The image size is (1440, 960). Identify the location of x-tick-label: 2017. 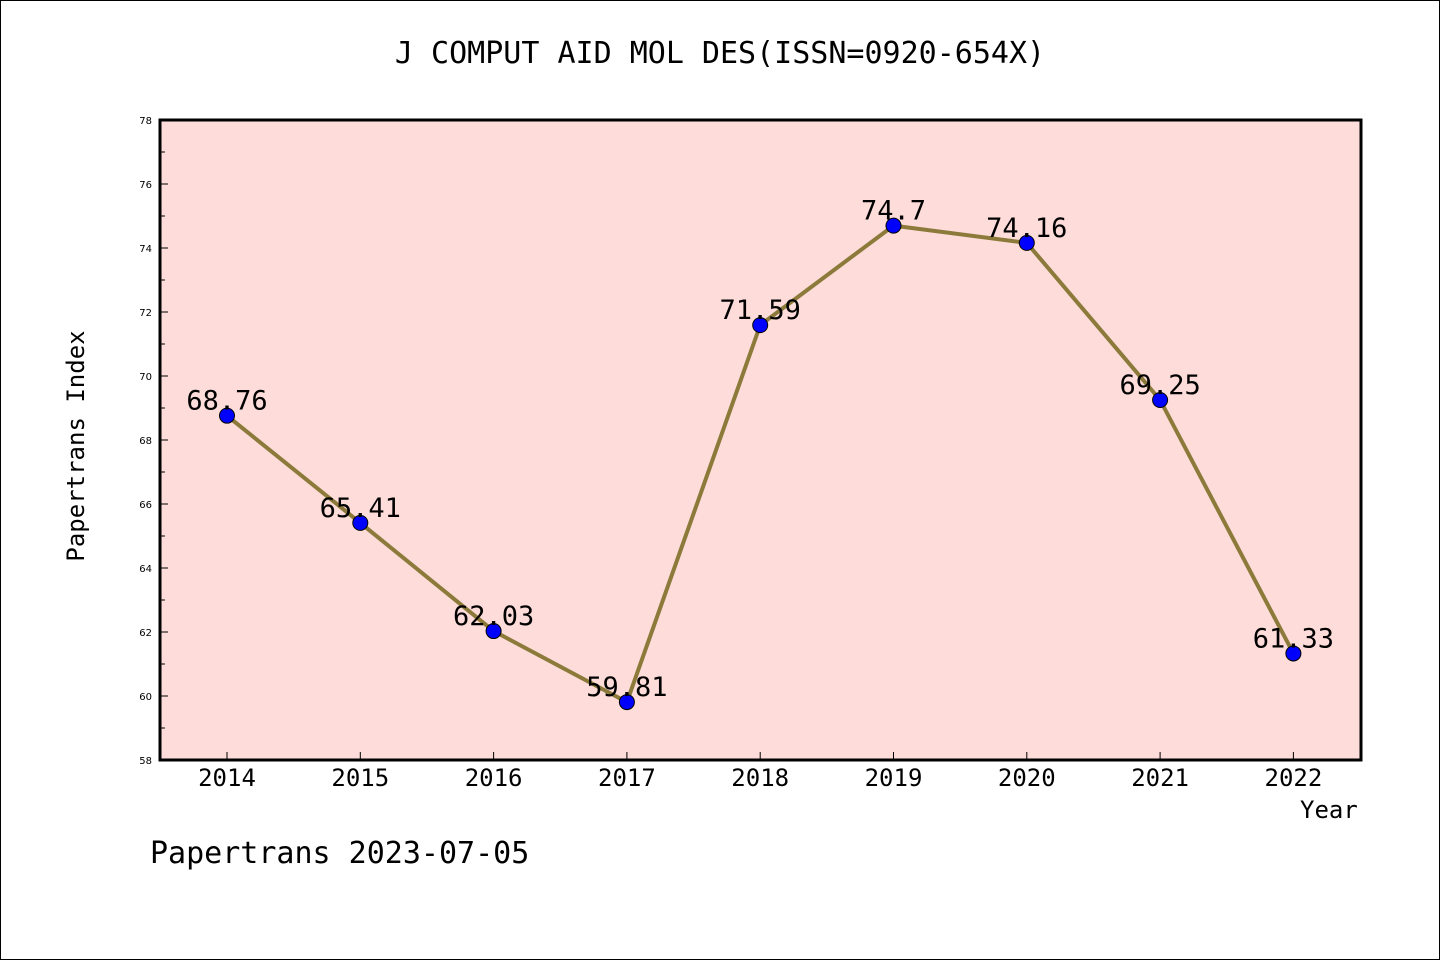
(627, 778).